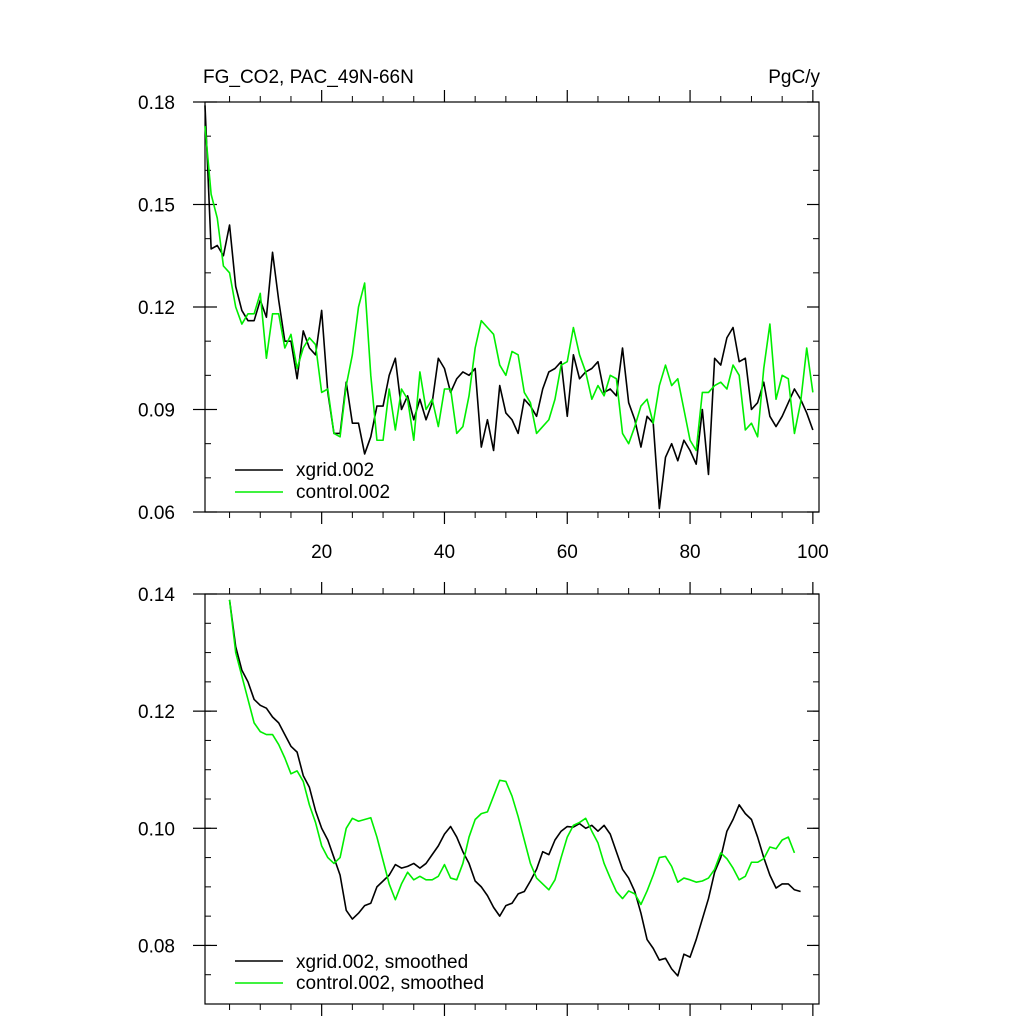 The height and width of the screenshot is (1024, 1024). I want to click on y-tick-label: 0.06, so click(156, 513).